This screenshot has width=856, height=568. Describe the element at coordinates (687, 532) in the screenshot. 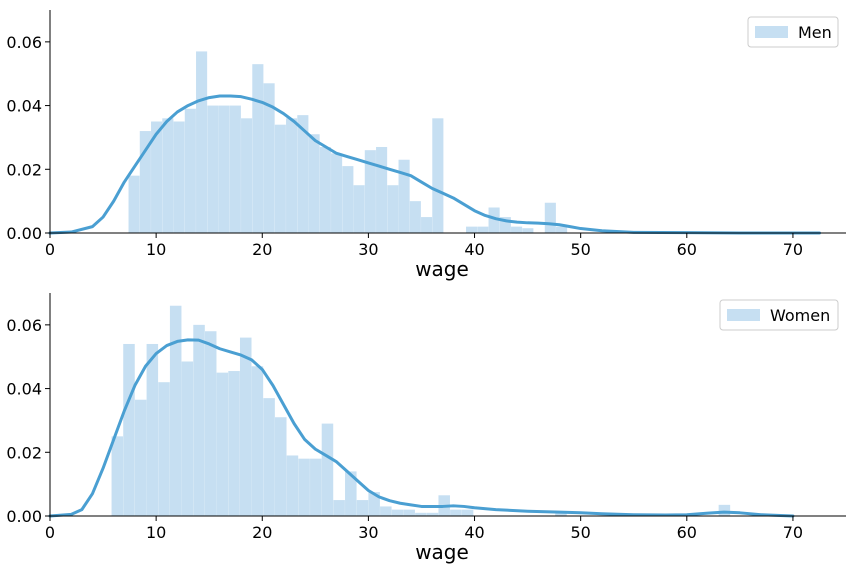

I see `x-tick-label: 60` at that location.